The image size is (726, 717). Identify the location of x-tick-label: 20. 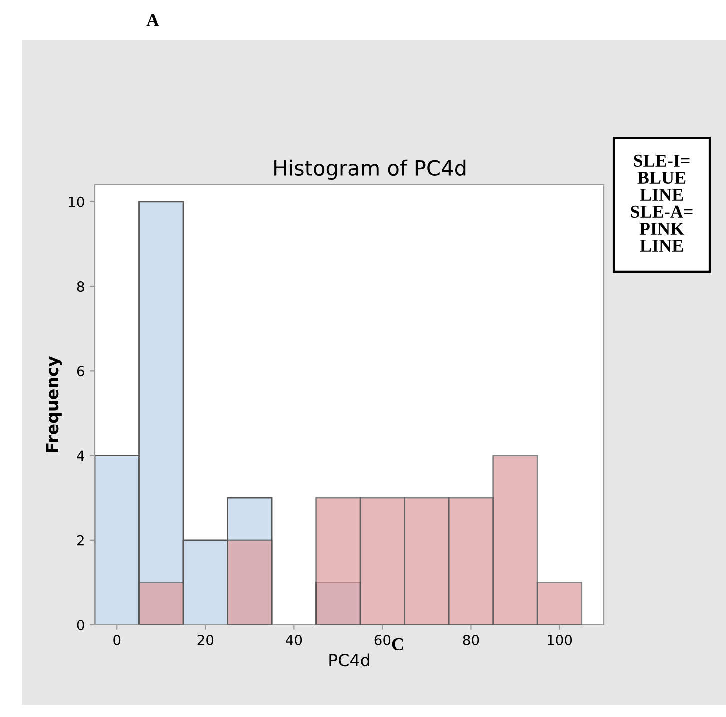
(206, 640).